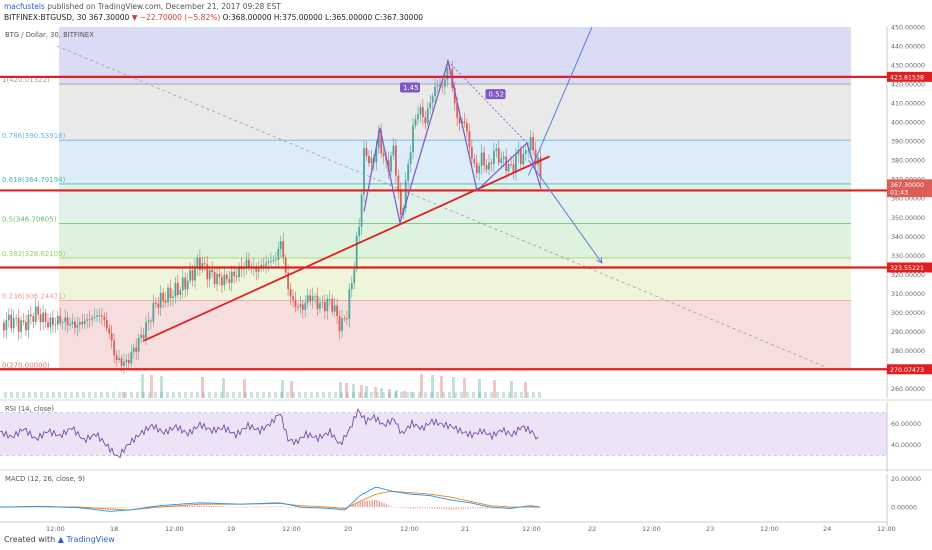 The height and width of the screenshot is (550, 932). Describe the element at coordinates (466, 435) in the screenshot. I see `rsi-pane: 60.00000 40.00000 RSI (14, close)` at that location.